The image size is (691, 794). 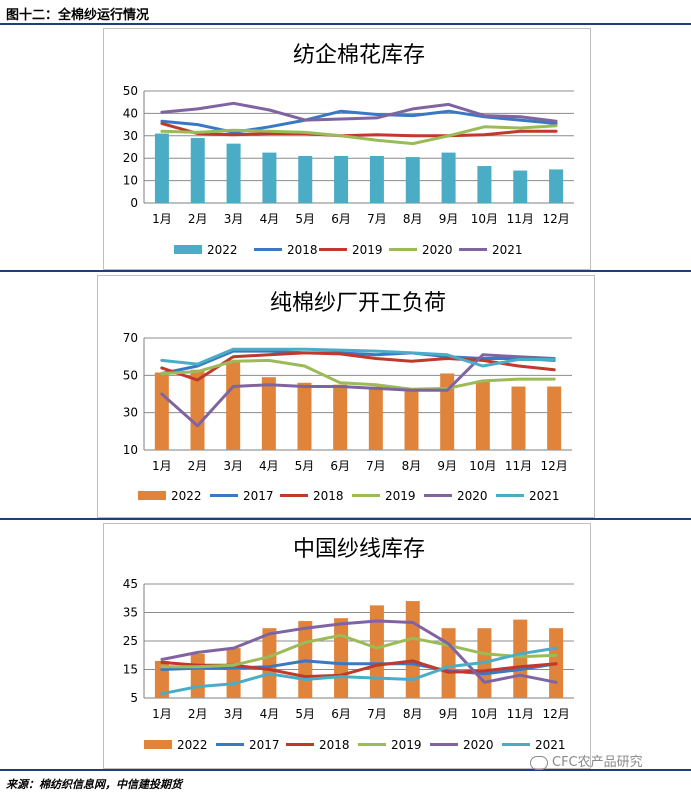 I want to click on chart-title: 纯棉纱厂开工负荷, so click(x=358, y=303).